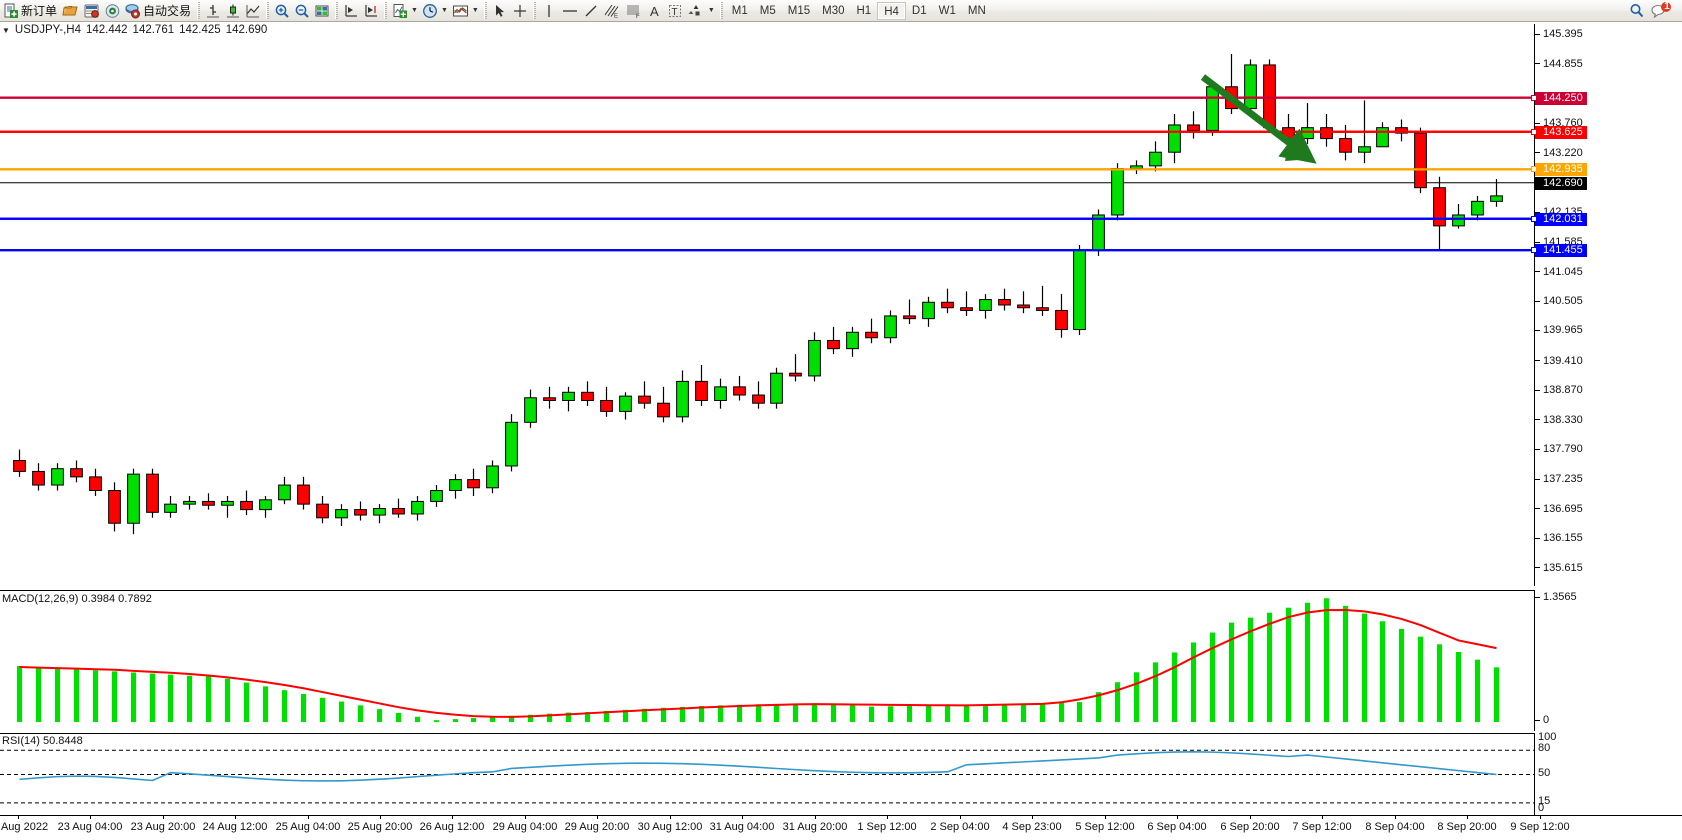 This screenshot has width=1682, height=840. Describe the element at coordinates (158, 11) in the screenshot. I see `auto-trading-button: 自动交易` at that location.